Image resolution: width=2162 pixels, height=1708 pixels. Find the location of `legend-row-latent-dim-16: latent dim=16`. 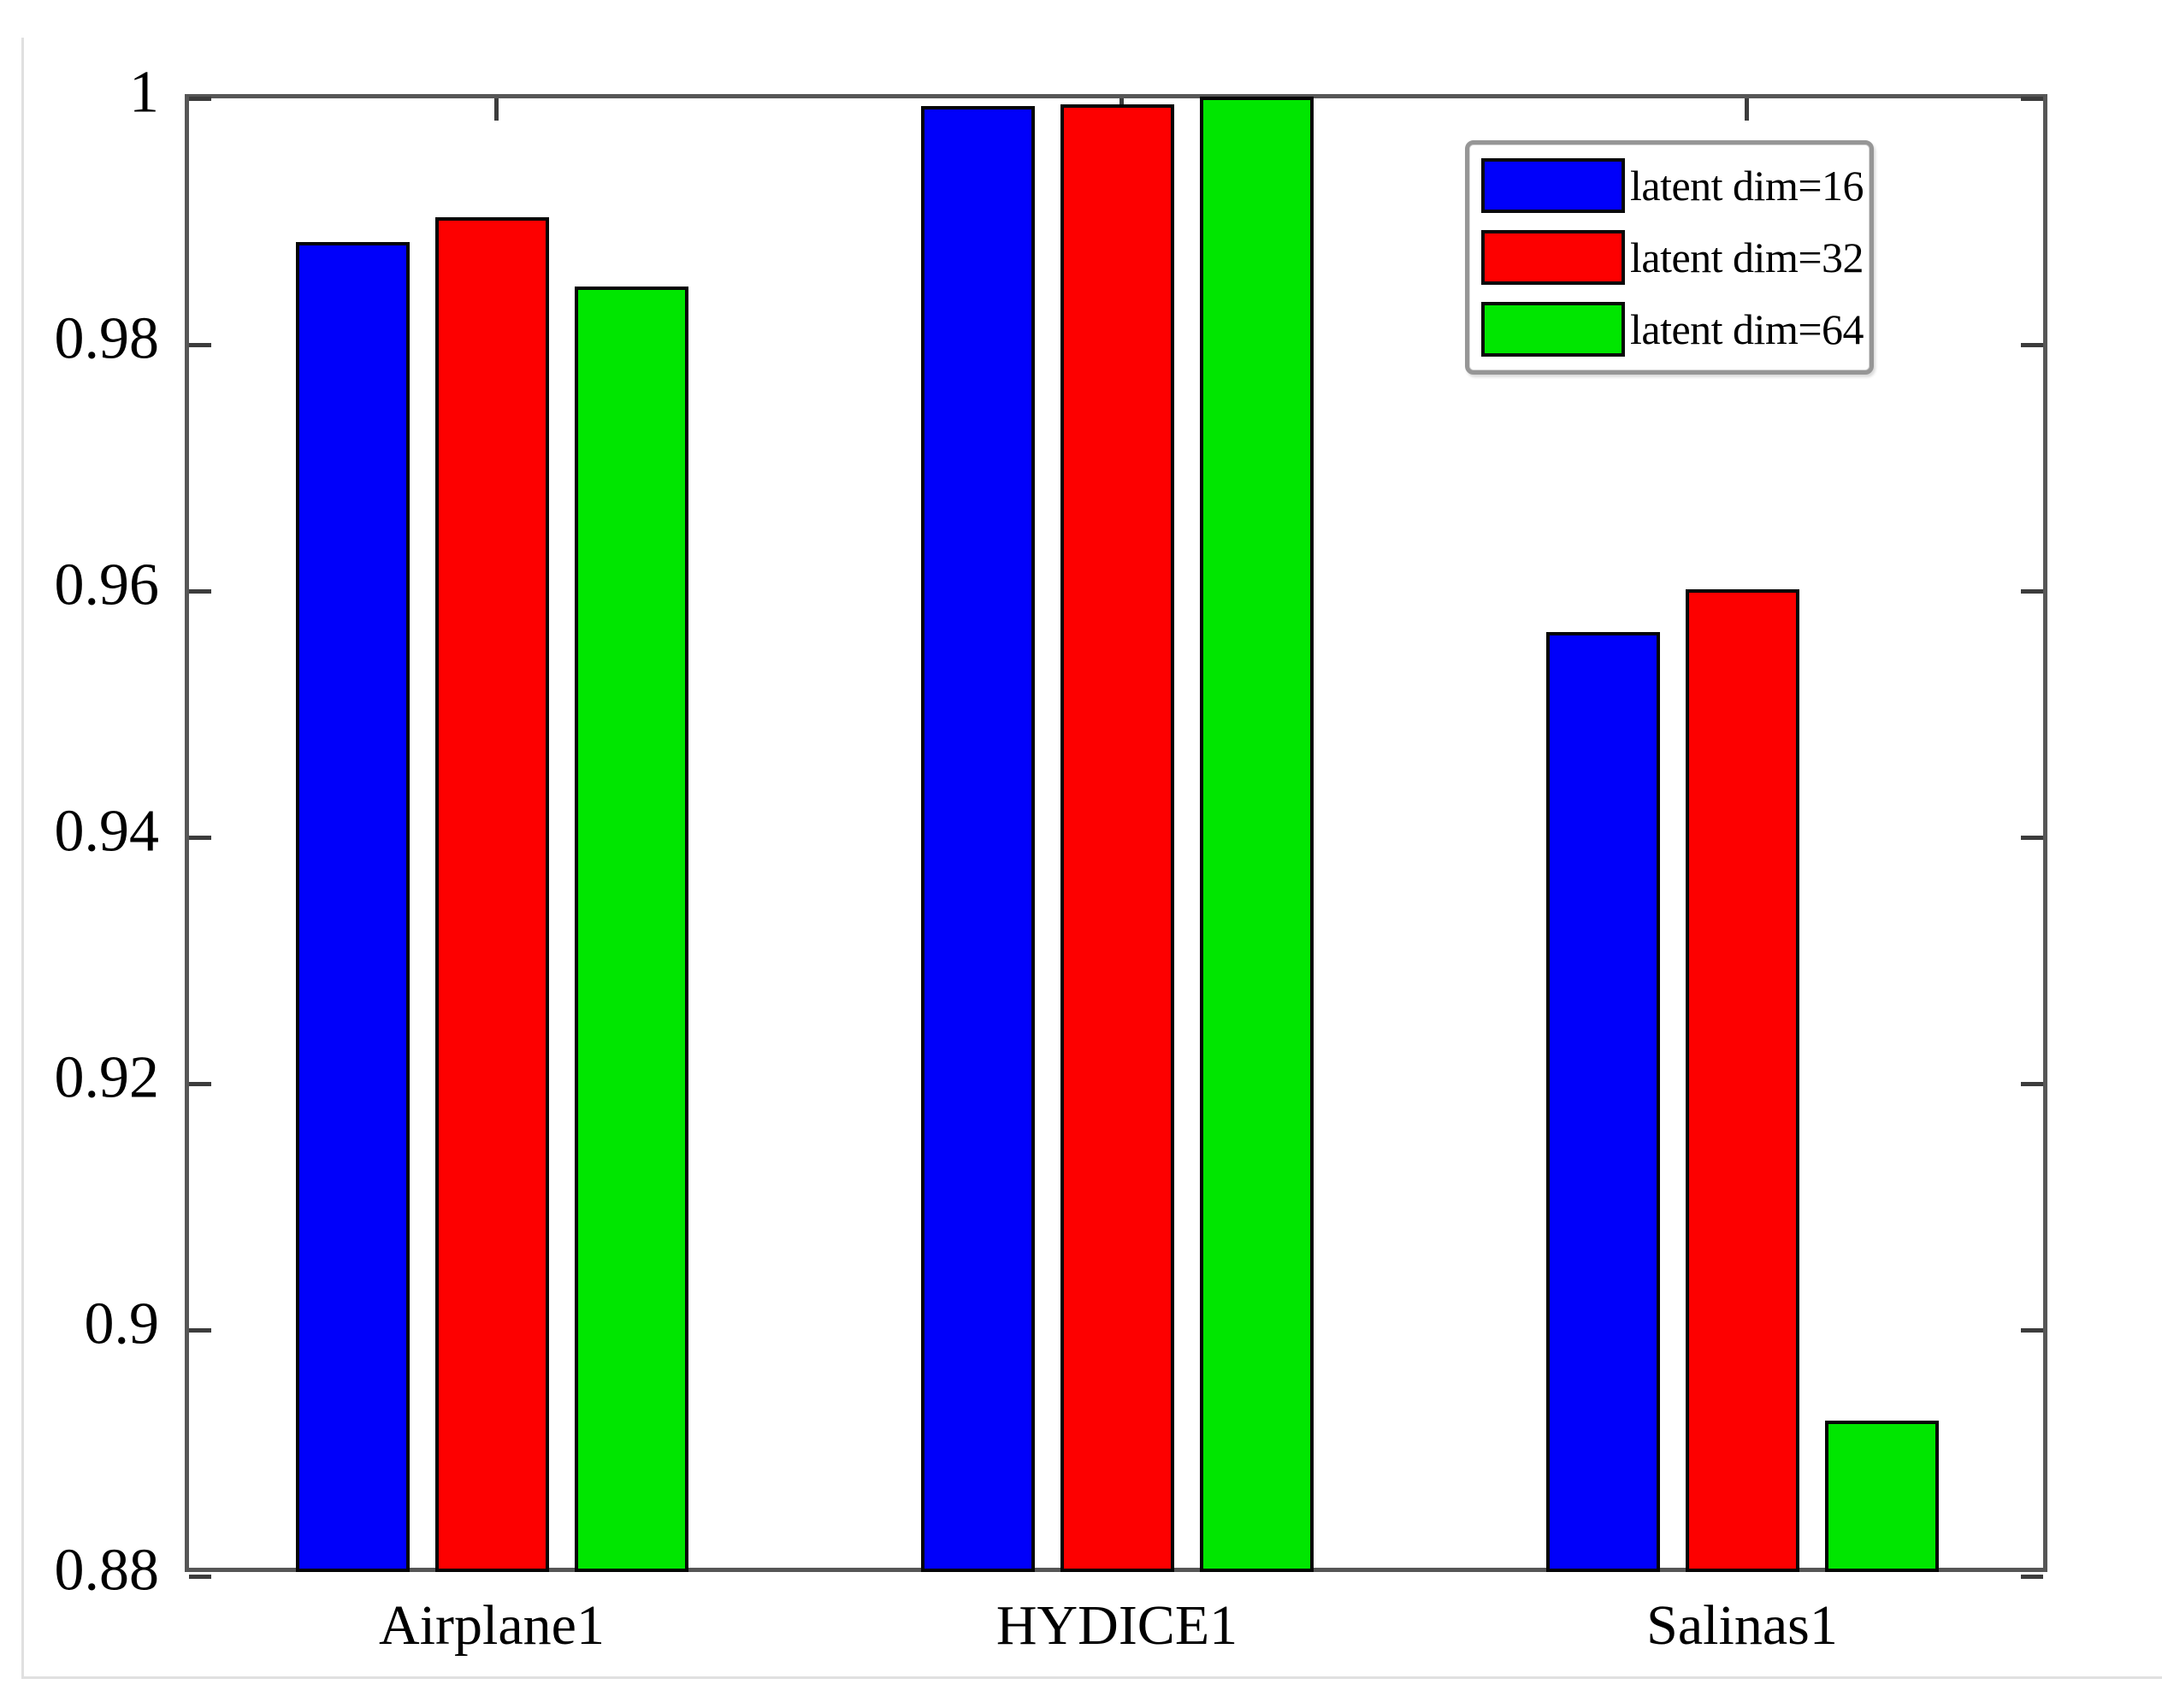

legend-row-latent-dim-16: latent dim=16 is located at coordinates (1672, 185).